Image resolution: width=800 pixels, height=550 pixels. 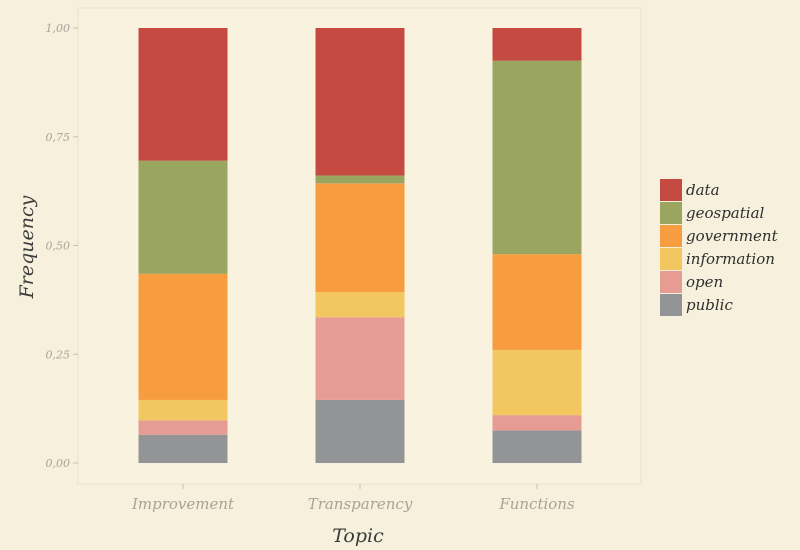 What do you see at coordinates (183, 94) in the screenshot?
I see `bar-segment-data-improvement` at bounding box center [183, 94].